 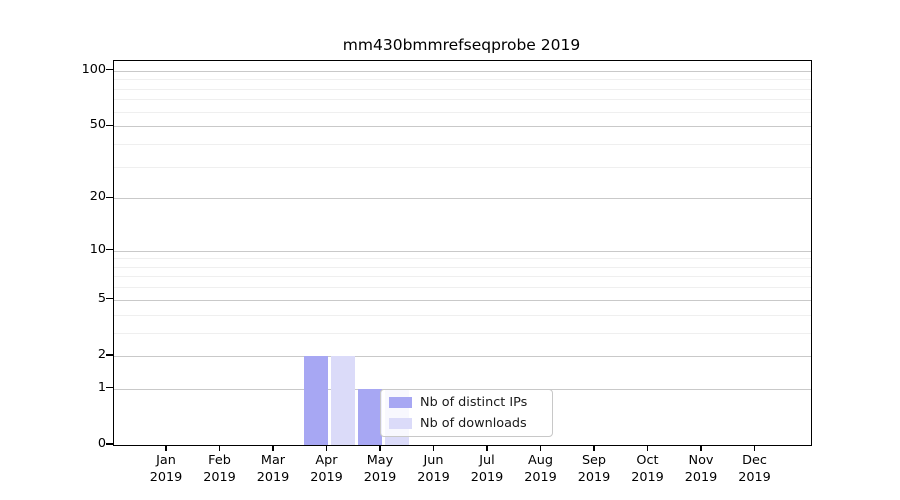 I want to click on legend: Nb of distinct IPs Nb of downloads, so click(x=466, y=413).